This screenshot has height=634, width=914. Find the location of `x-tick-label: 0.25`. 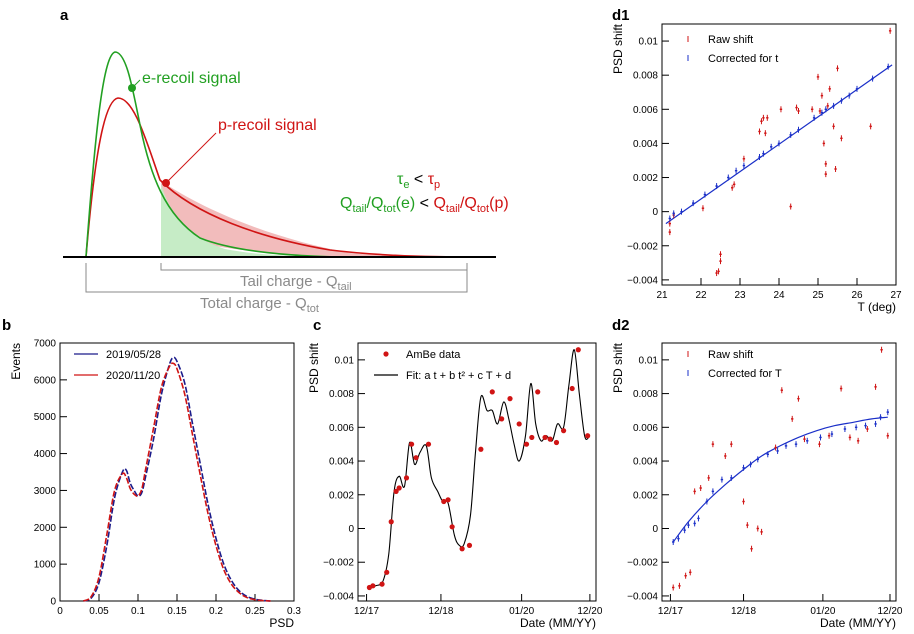

x-tick-label: 0.25 is located at coordinates (255, 611).